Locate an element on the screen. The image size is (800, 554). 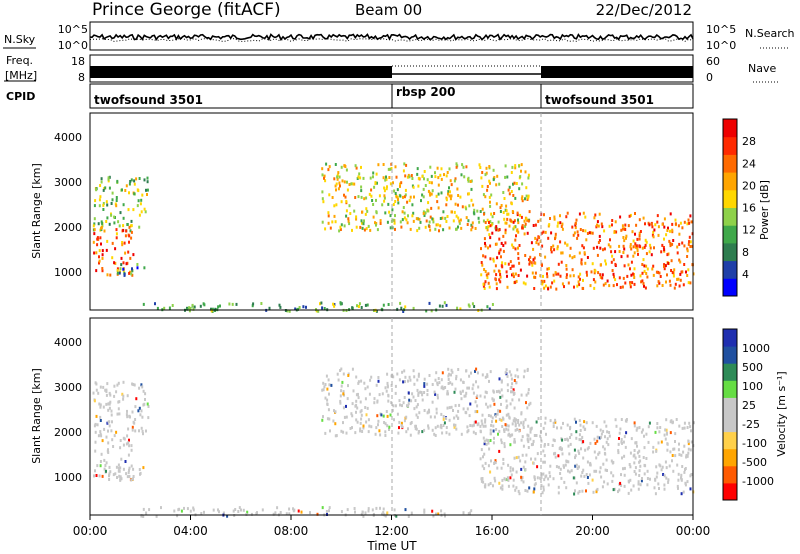
freq-tick-top: 18 is located at coordinates (78, 61).